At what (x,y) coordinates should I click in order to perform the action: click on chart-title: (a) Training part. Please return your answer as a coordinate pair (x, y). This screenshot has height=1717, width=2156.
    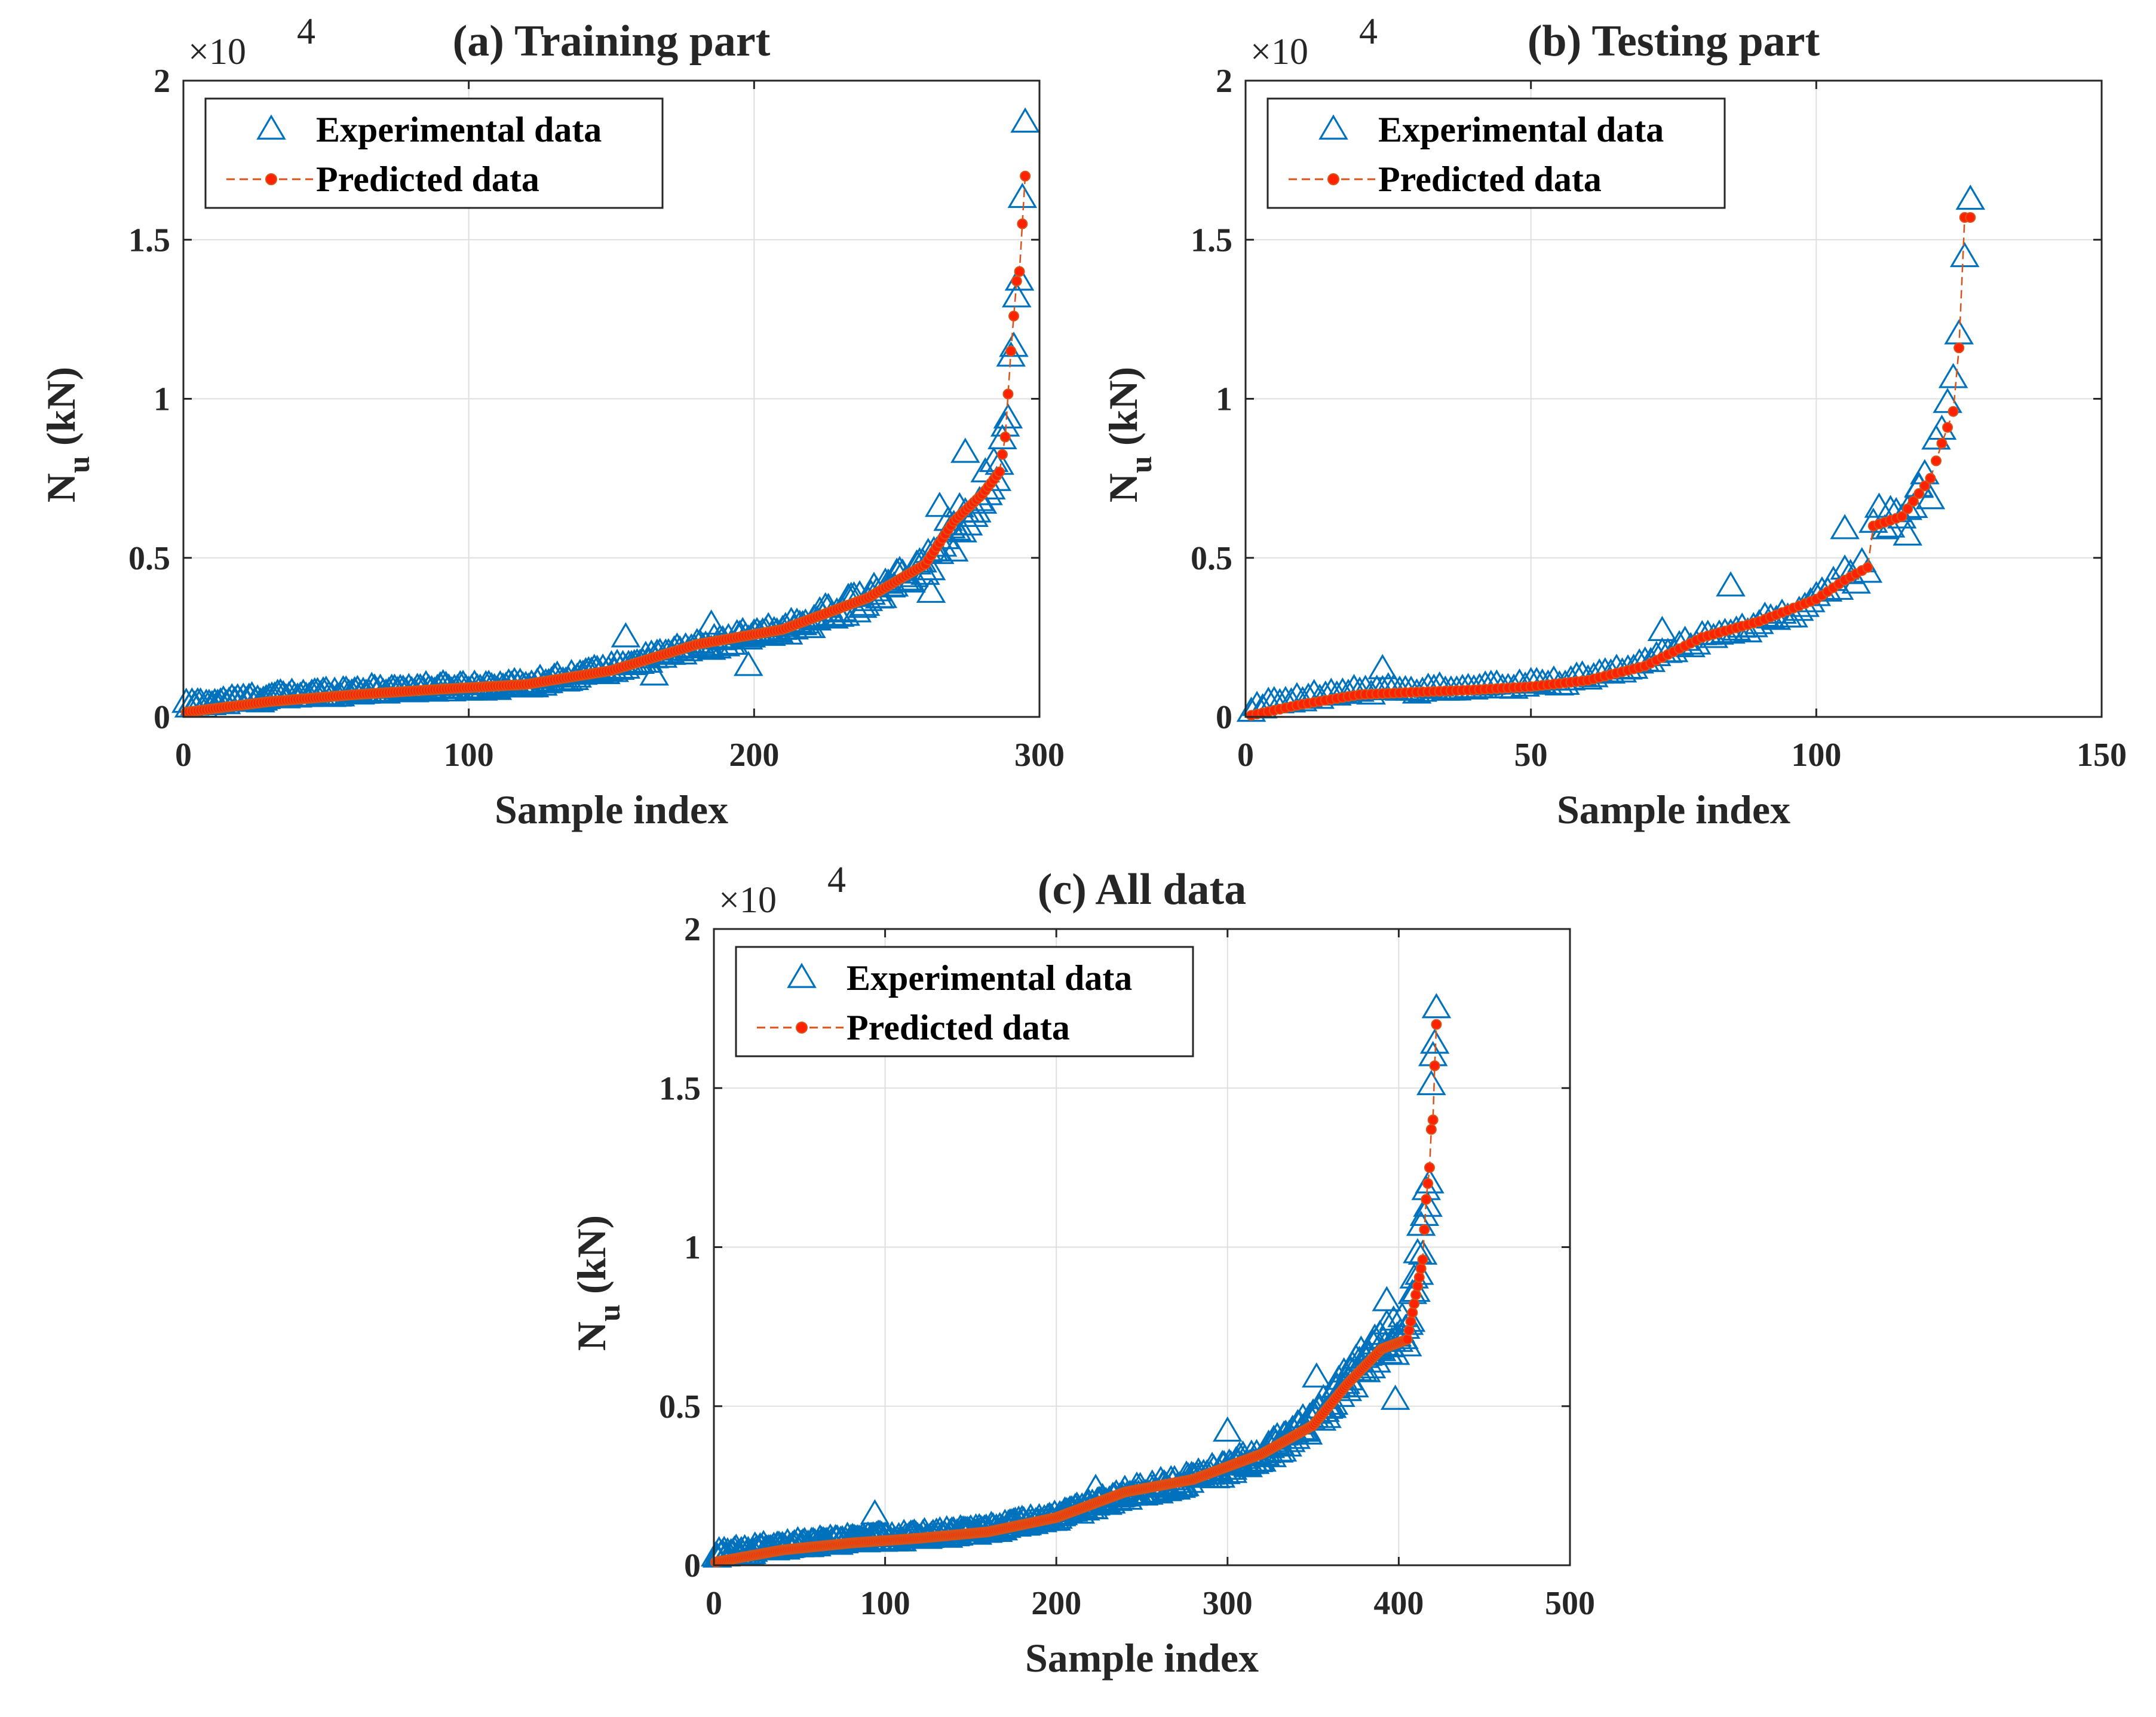
    Looking at the image, I should click on (612, 41).